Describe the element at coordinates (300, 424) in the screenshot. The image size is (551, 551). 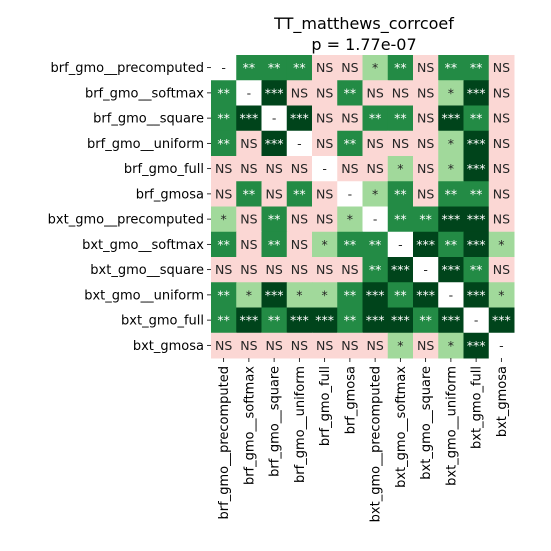
I see `column-label: brf_gmo__uniform` at that location.